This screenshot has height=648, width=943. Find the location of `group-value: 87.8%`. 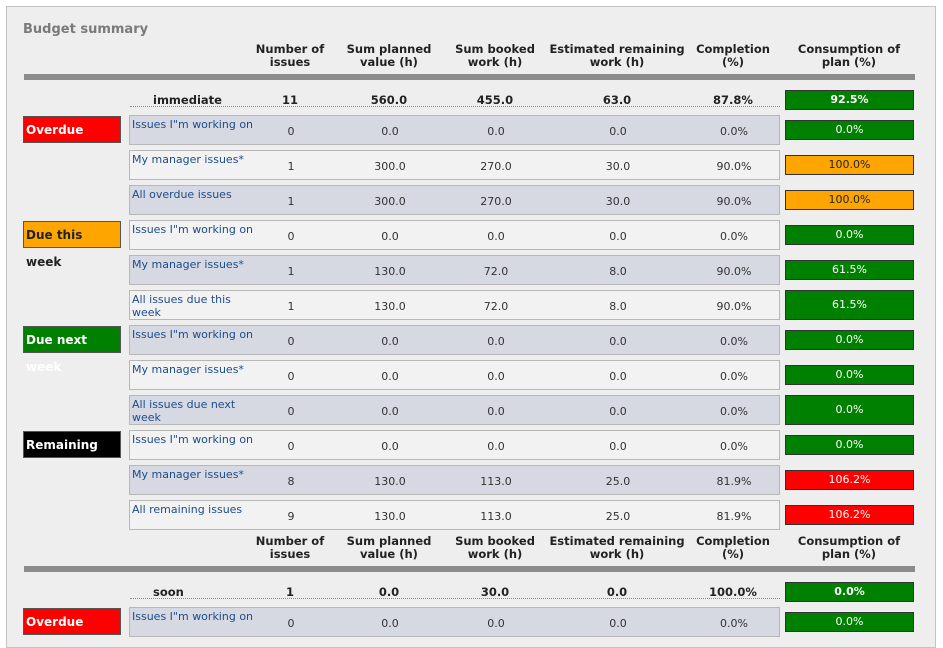

group-value: 87.8% is located at coordinates (733, 100).